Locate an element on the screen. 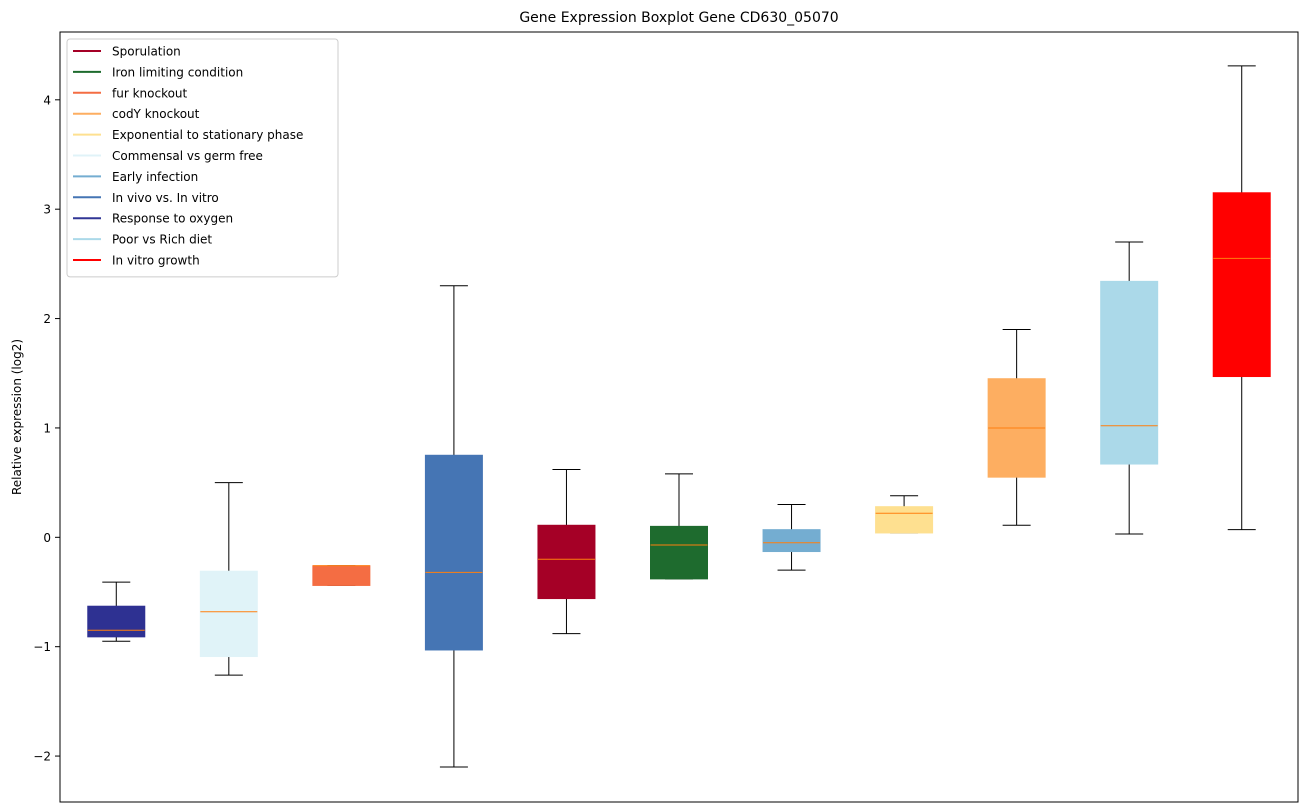 The height and width of the screenshot is (812, 1309). legend-label: codY knockout is located at coordinates (156, 114).